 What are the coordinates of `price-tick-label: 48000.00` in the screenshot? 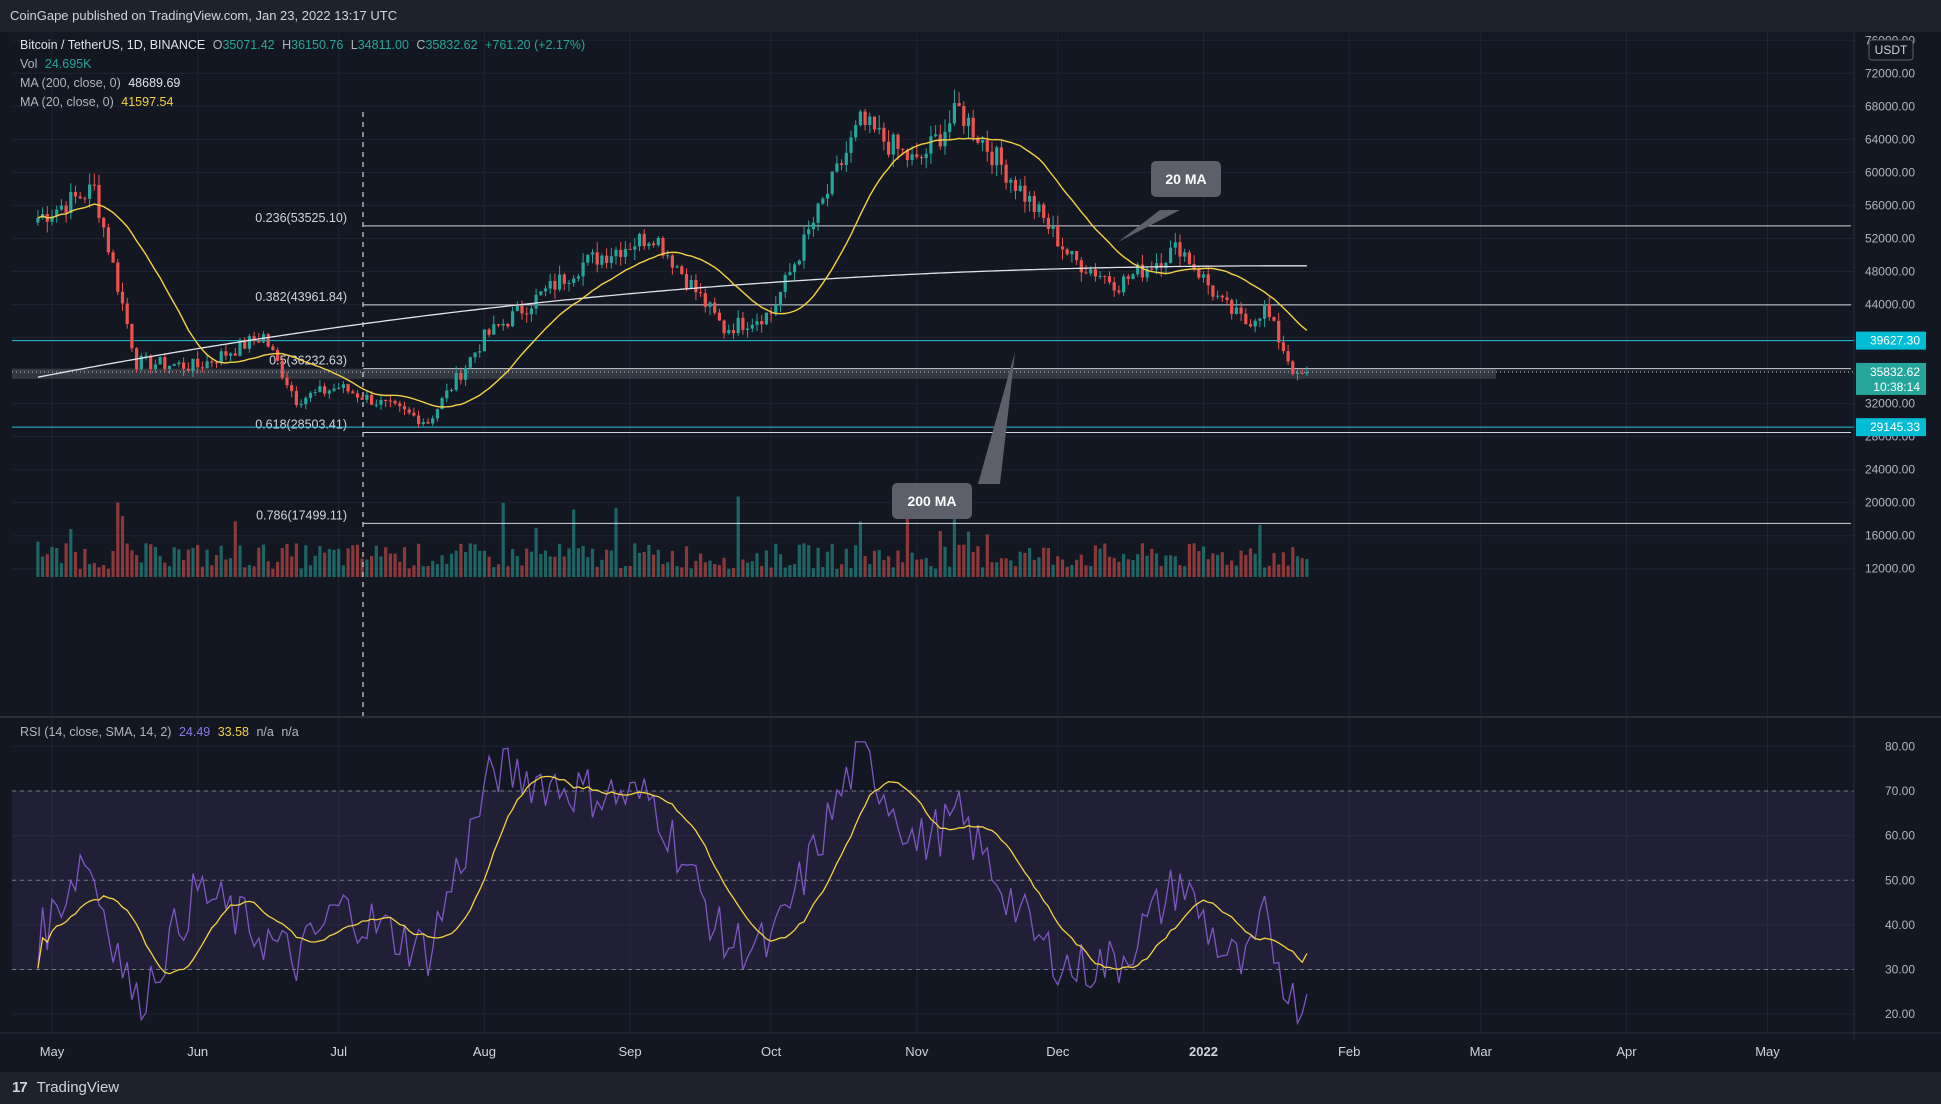 It's located at (1890, 271).